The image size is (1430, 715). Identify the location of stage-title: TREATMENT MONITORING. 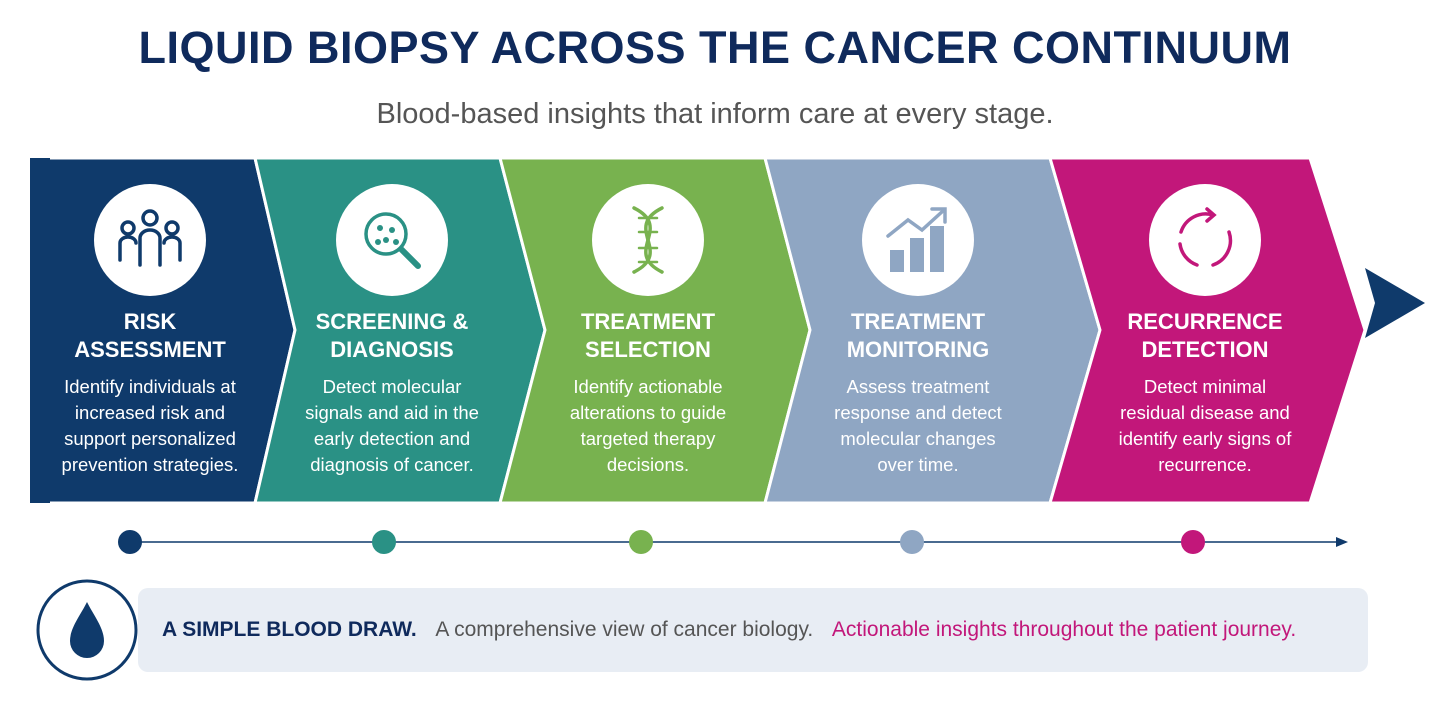
(918, 335).